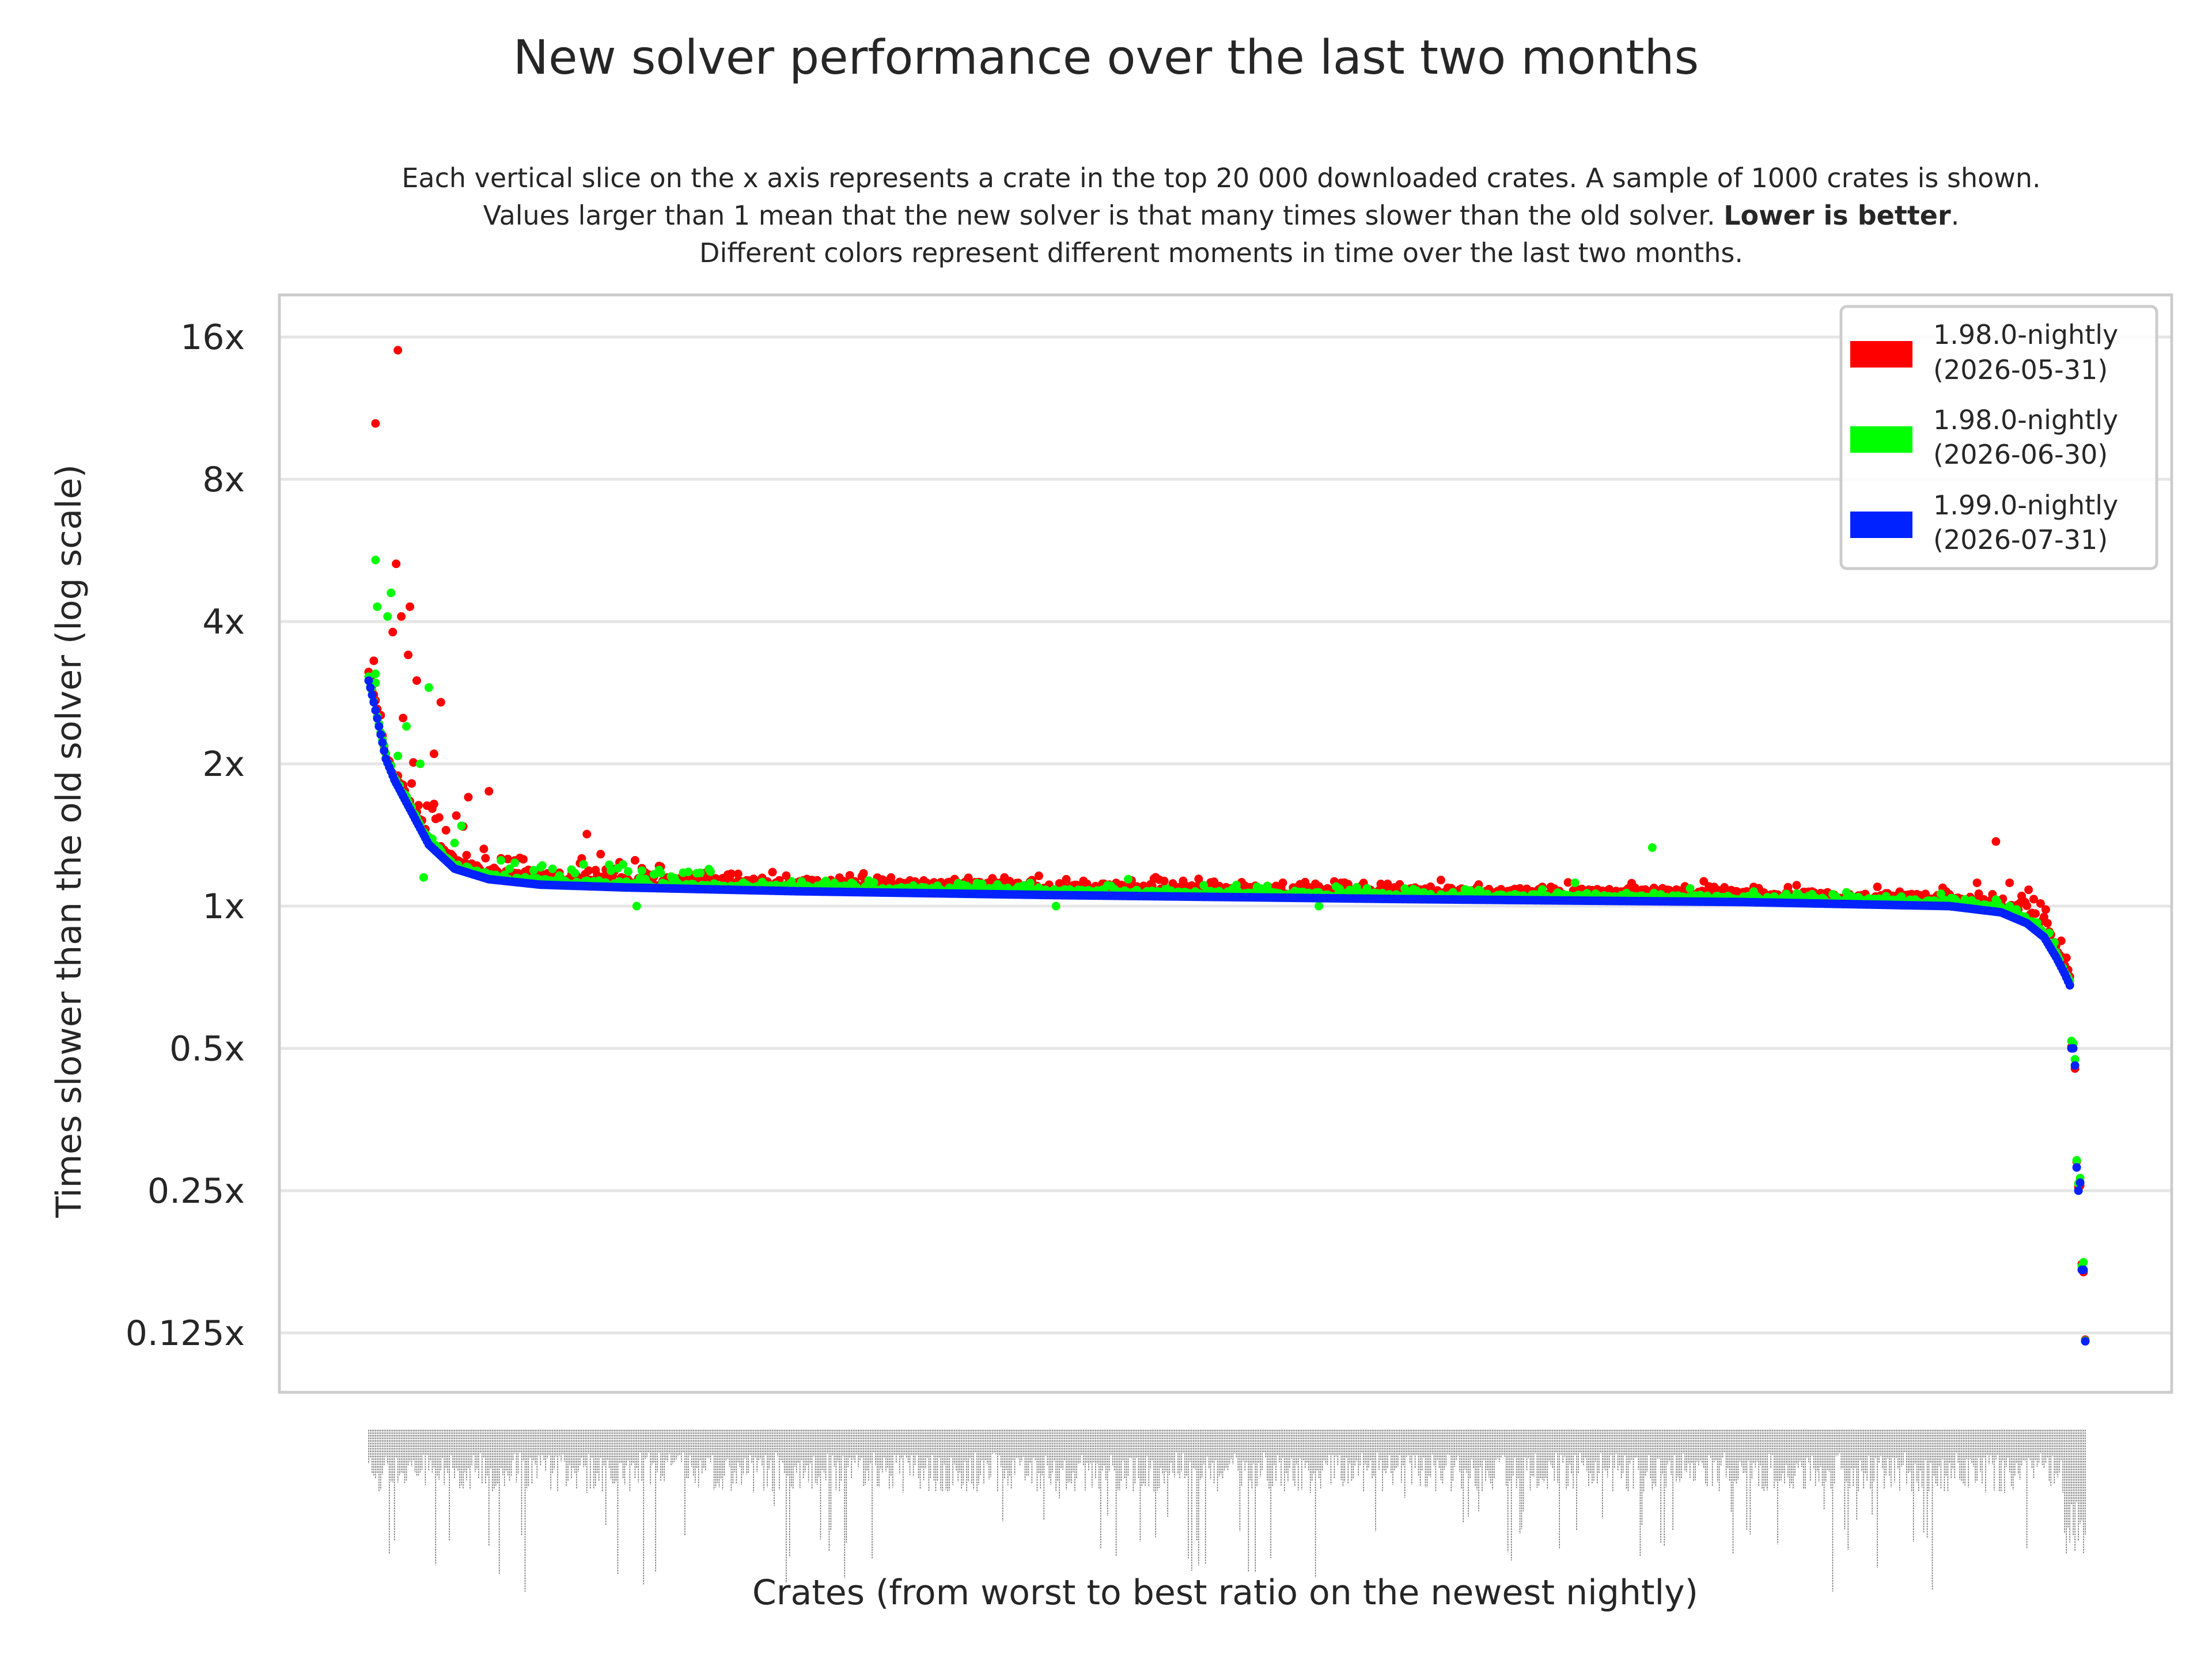 This screenshot has height=1659, width=2212. Describe the element at coordinates (196, 1191) in the screenshot. I see `y-tick-label: 0.25x` at that location.